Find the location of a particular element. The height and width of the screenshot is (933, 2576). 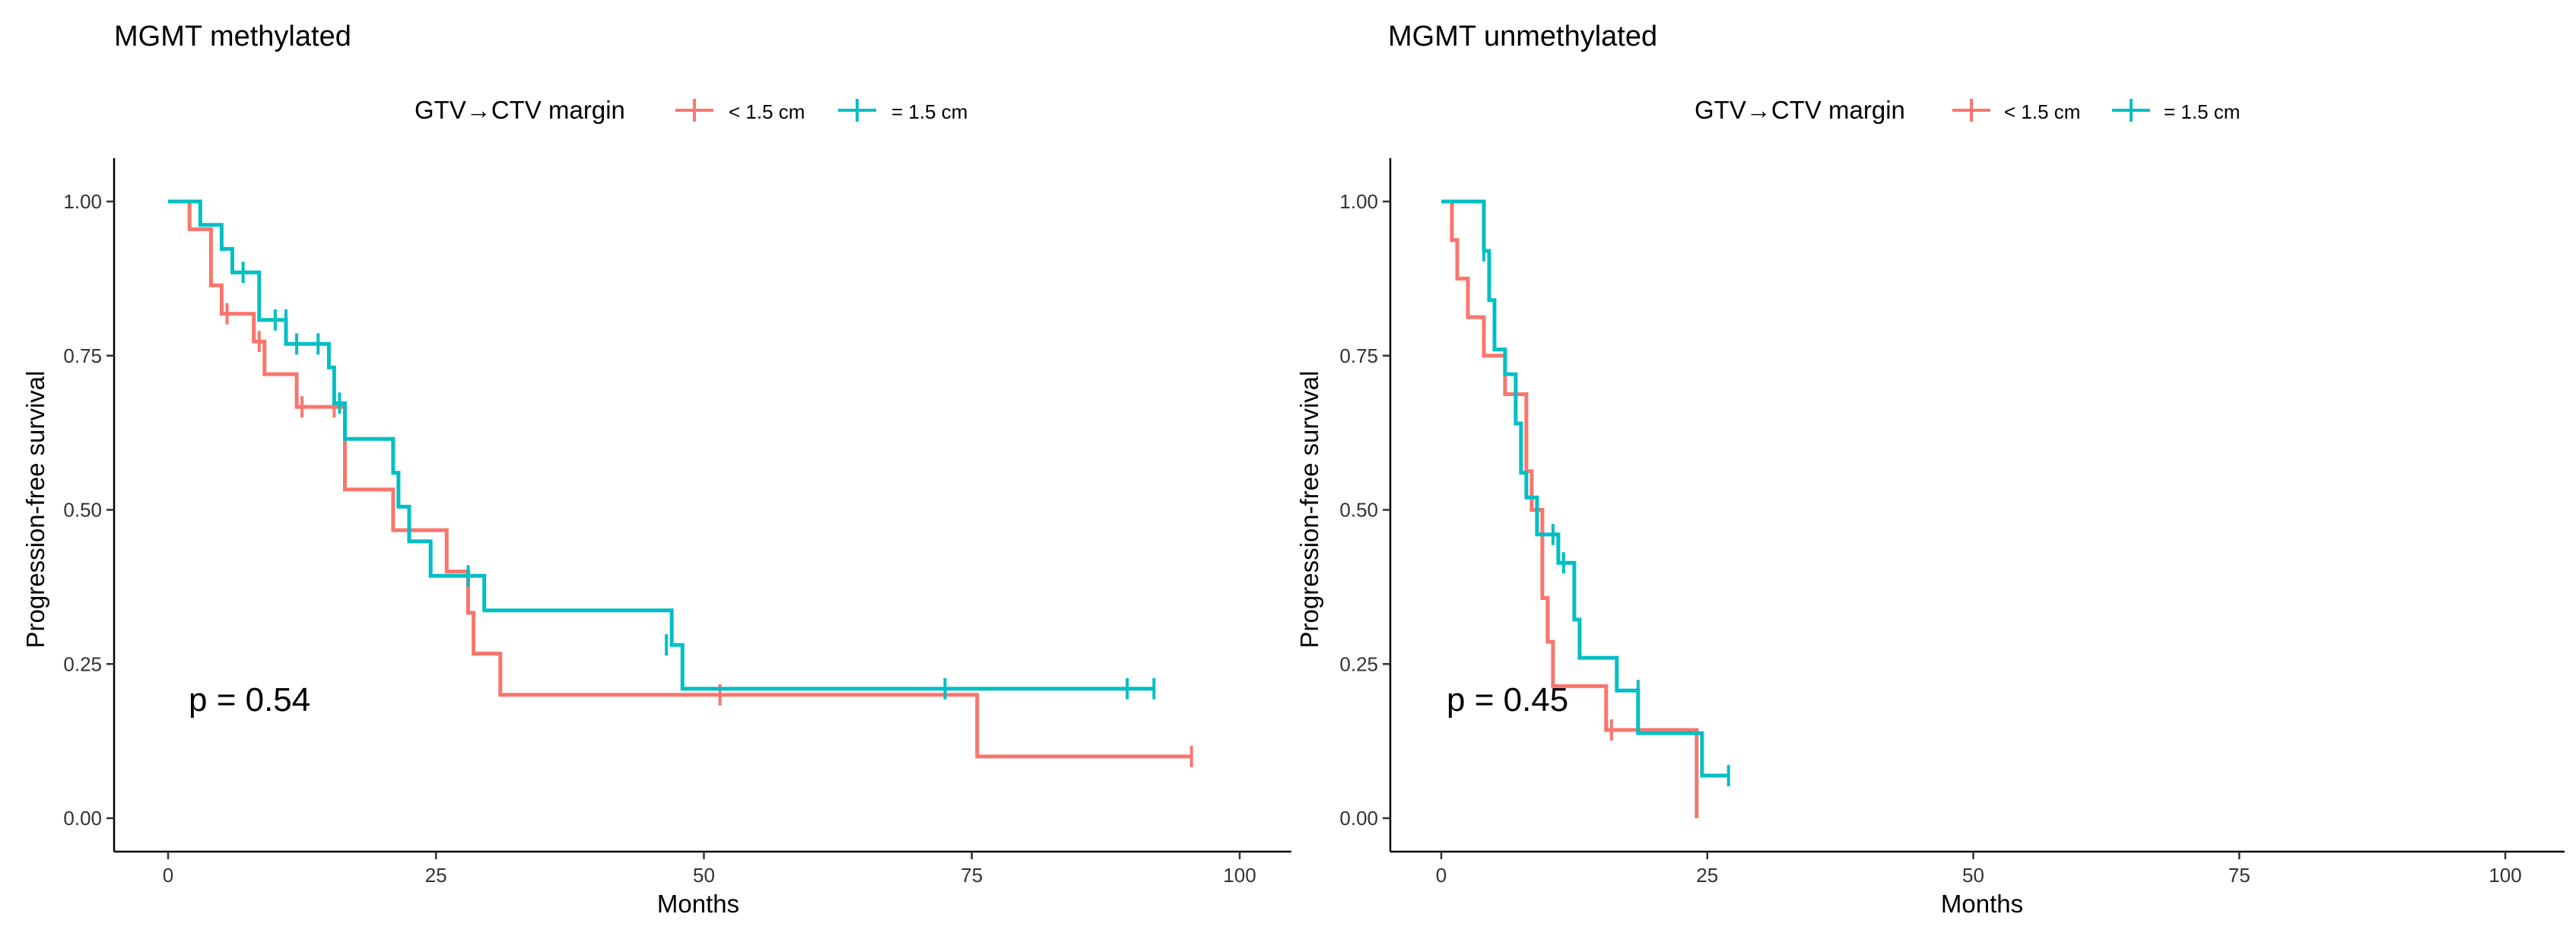

panel-title: MGMT unmethylated is located at coordinates (1522, 36).